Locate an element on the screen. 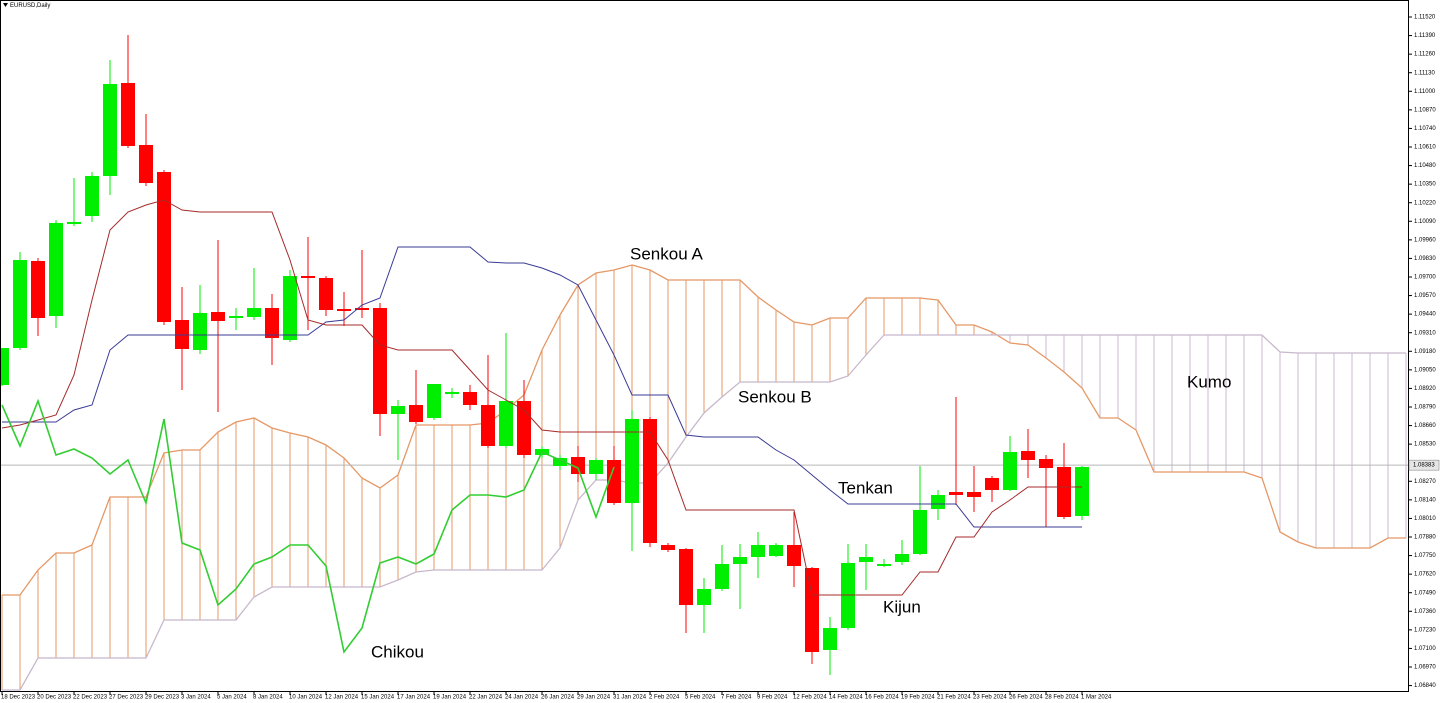  y-tick-label: 1.07100 is located at coordinates (1425, 649).